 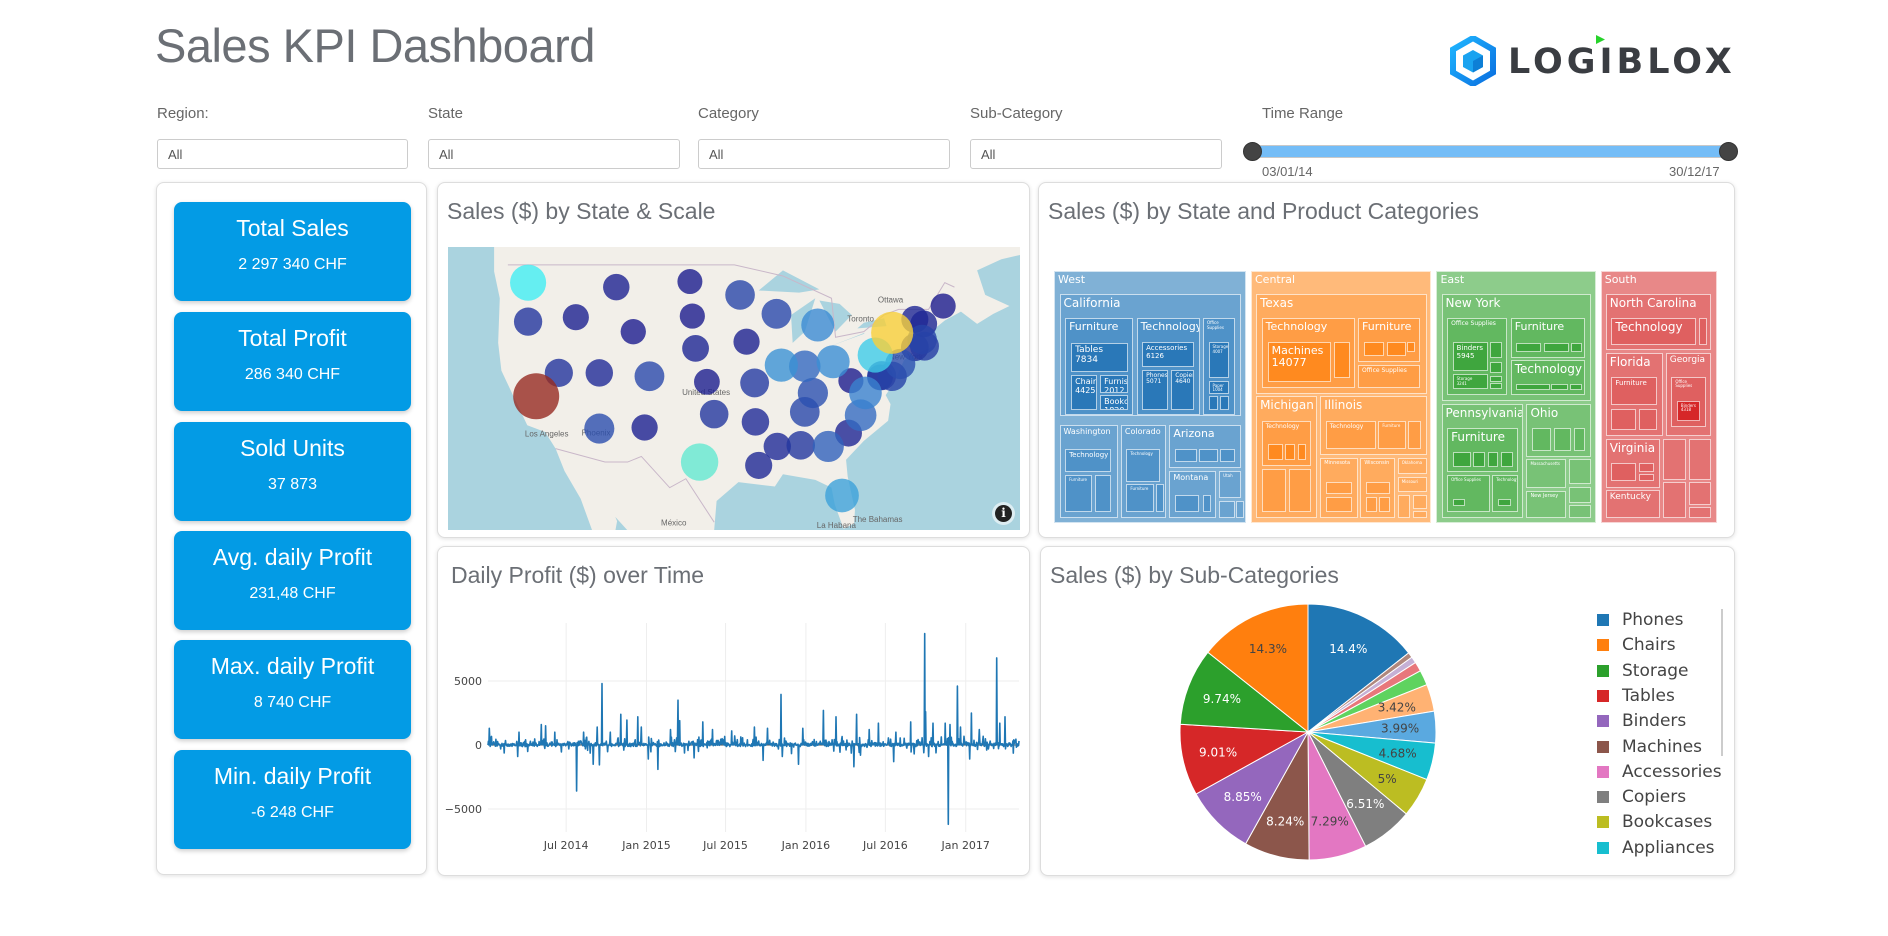 I want to click on treemap-node-tx-office: Office Supplies, so click(x=1389, y=376).